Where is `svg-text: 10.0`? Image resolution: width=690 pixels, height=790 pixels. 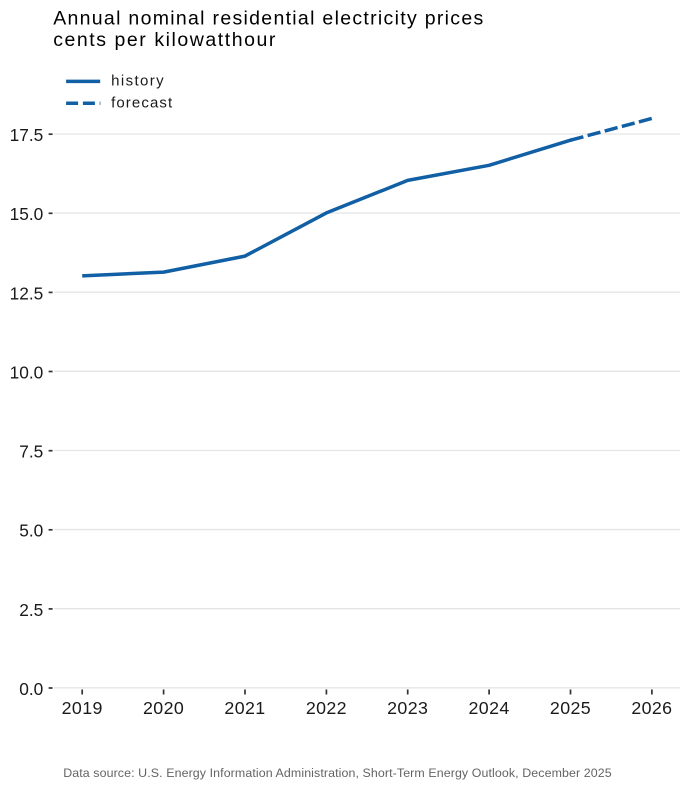
svg-text: 10.0 is located at coordinates (27, 372).